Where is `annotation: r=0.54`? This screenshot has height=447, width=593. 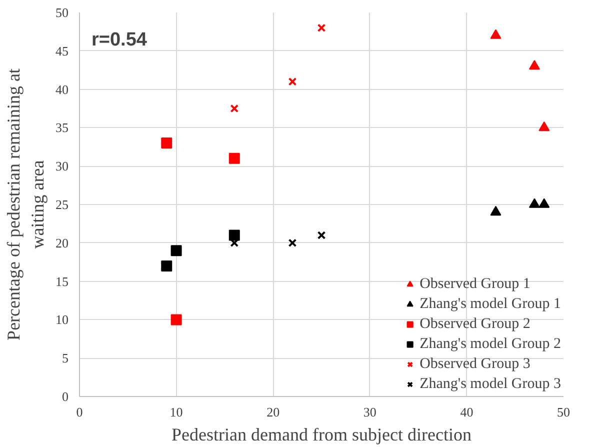
annotation: r=0.54 is located at coordinates (120, 40).